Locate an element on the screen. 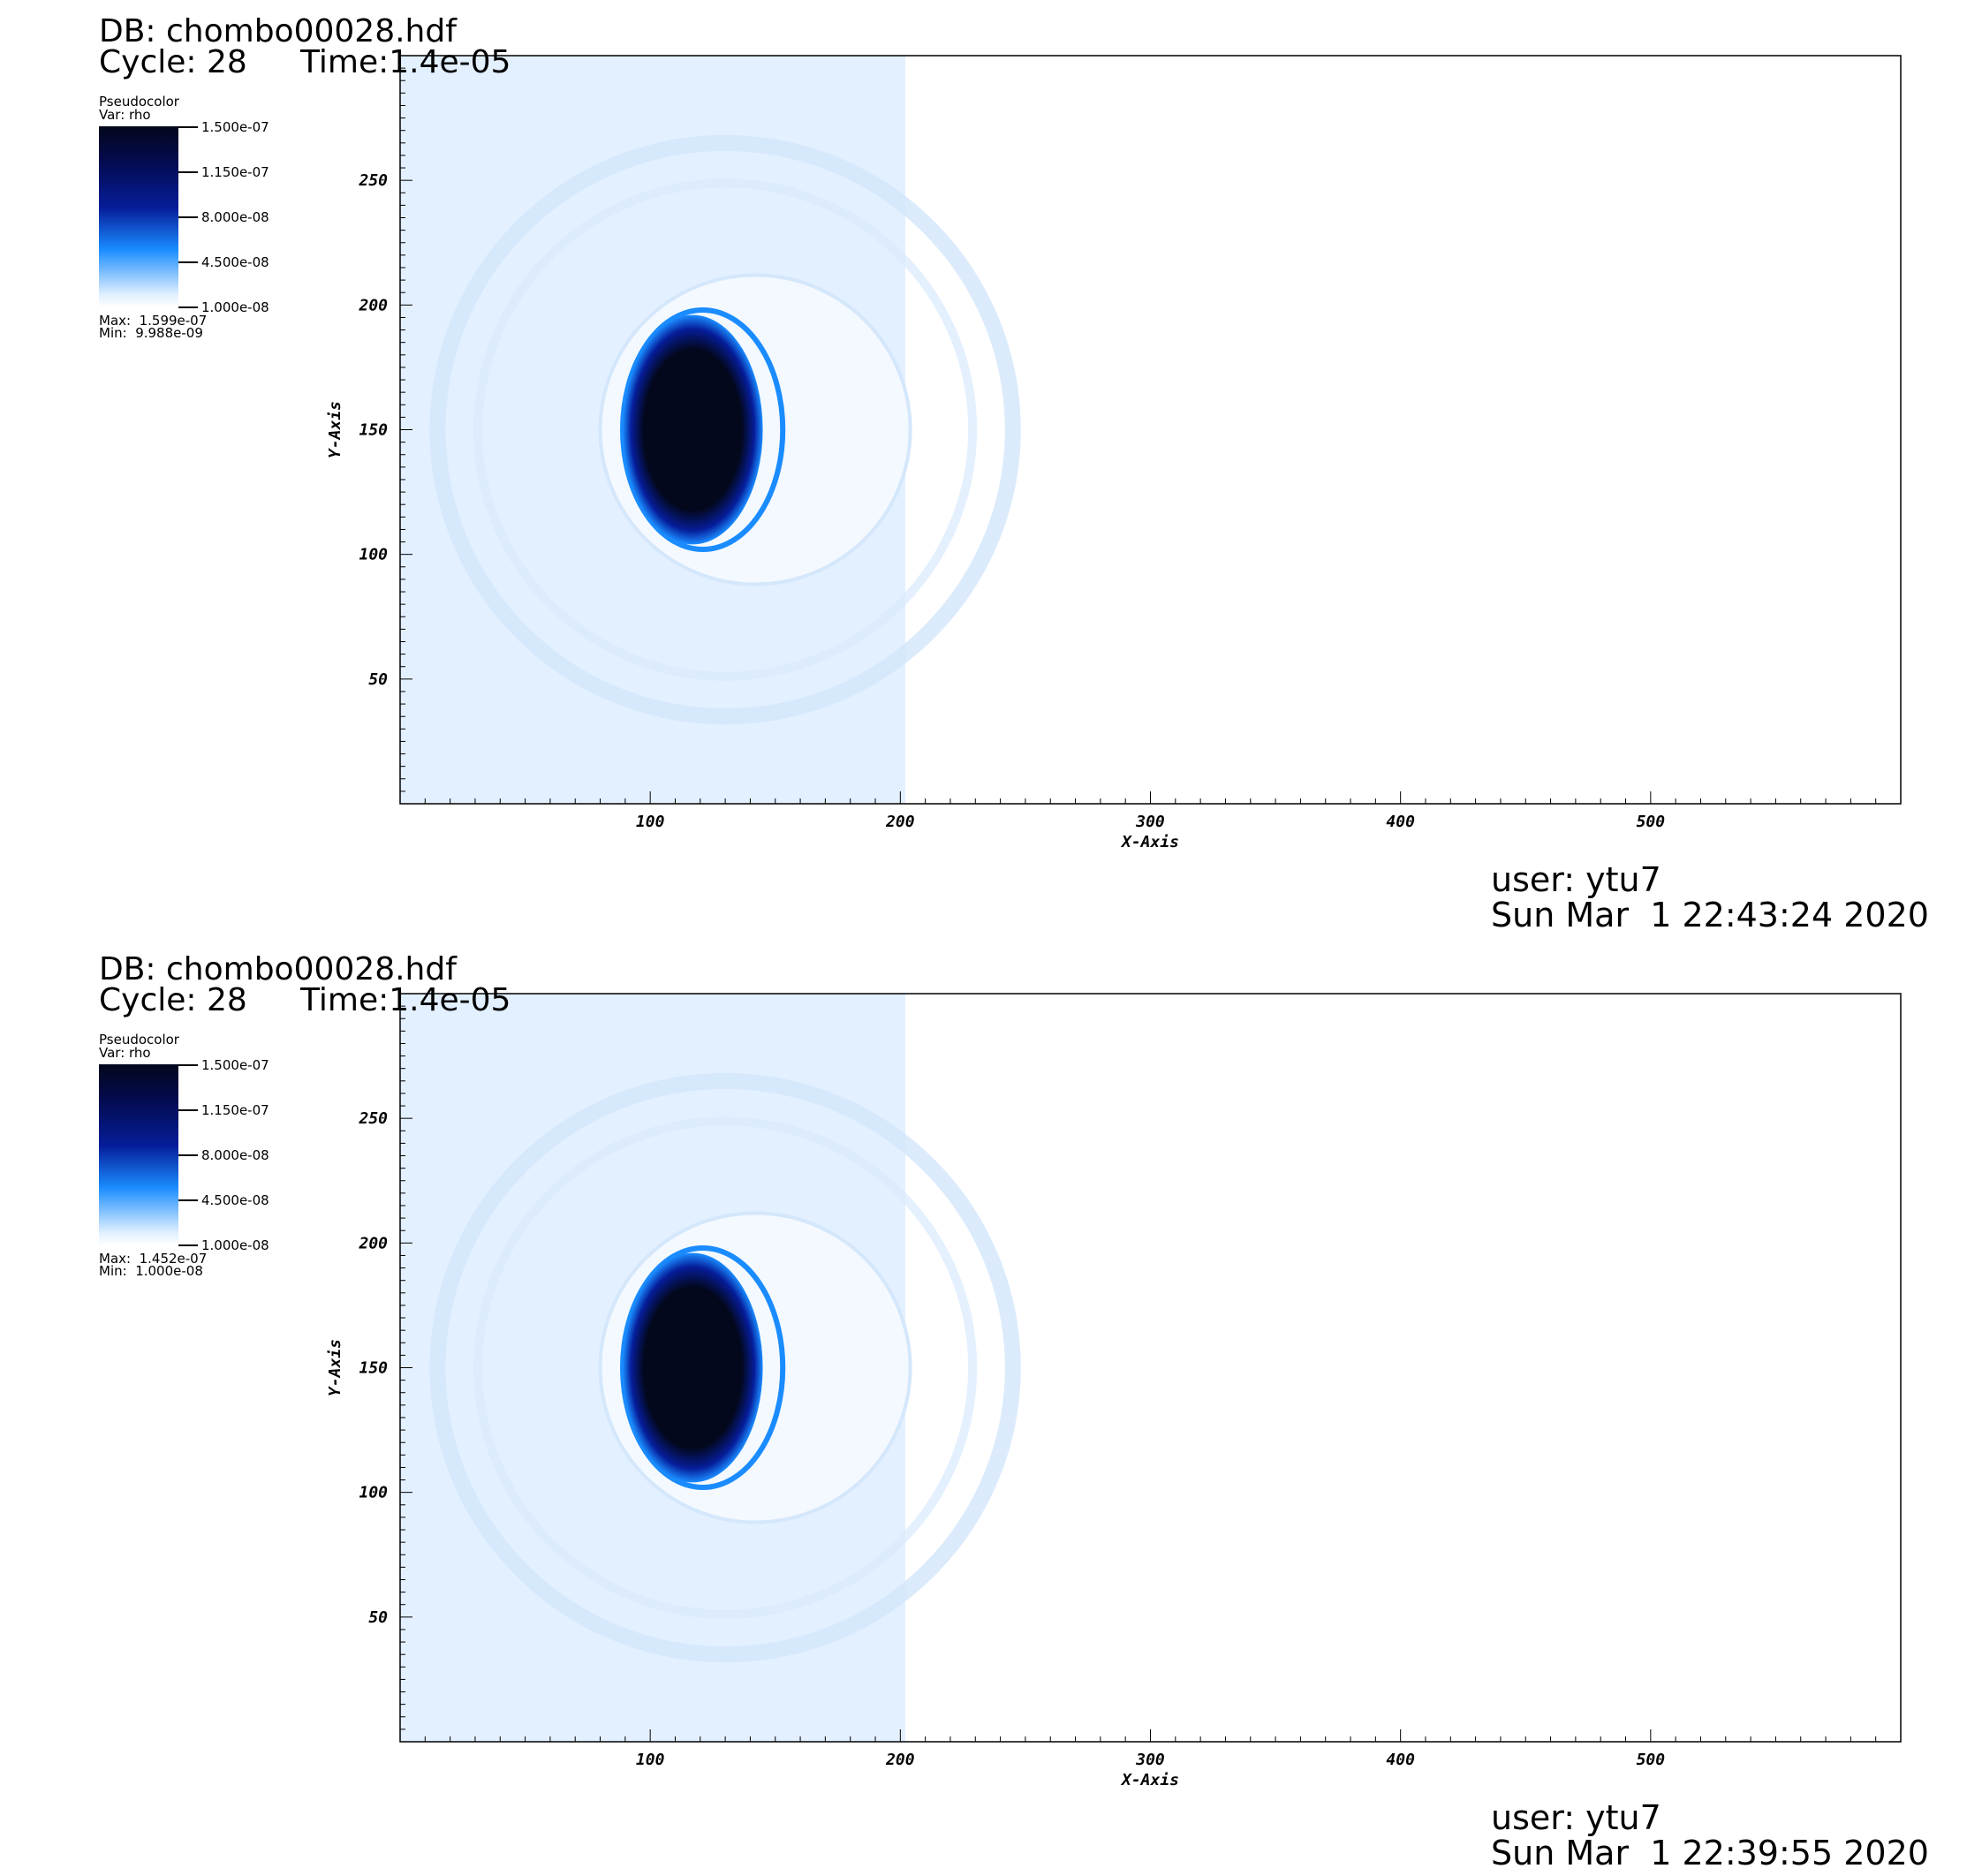 This screenshot has width=1982, height=1876. legend-min: Min: 1.000e-08 is located at coordinates (151, 1271).